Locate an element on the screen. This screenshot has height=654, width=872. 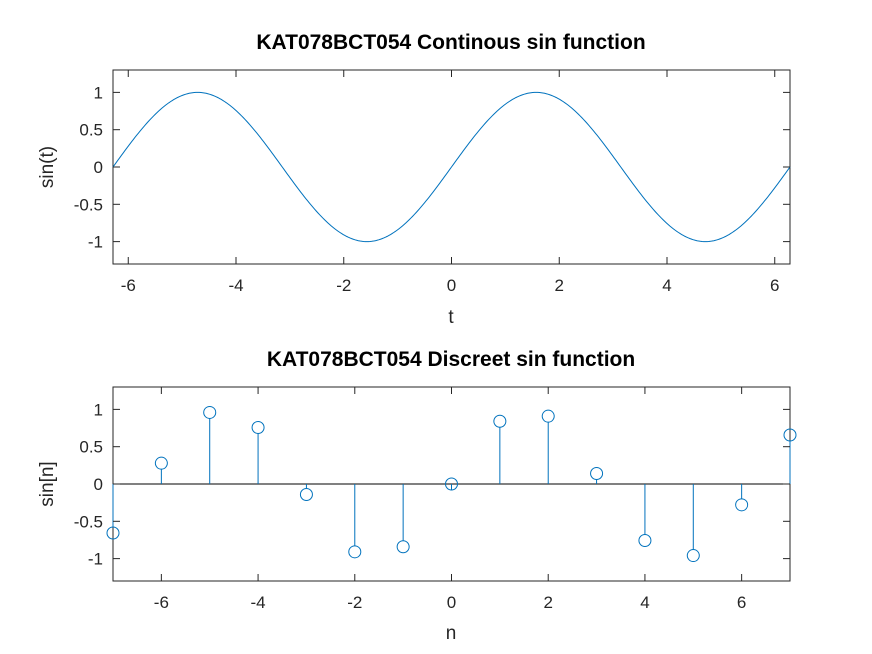
continuous-x-tick-label: -4 is located at coordinates (235, 285).